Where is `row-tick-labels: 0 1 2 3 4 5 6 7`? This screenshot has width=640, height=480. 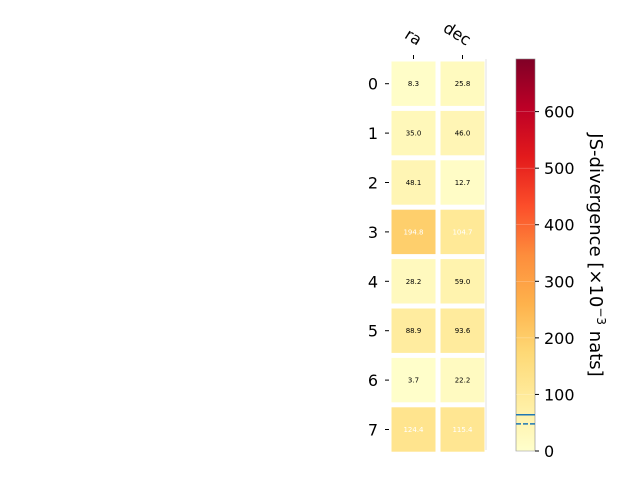
row-tick-labels: 0 1 2 3 4 5 6 7 is located at coordinates (378, 257).